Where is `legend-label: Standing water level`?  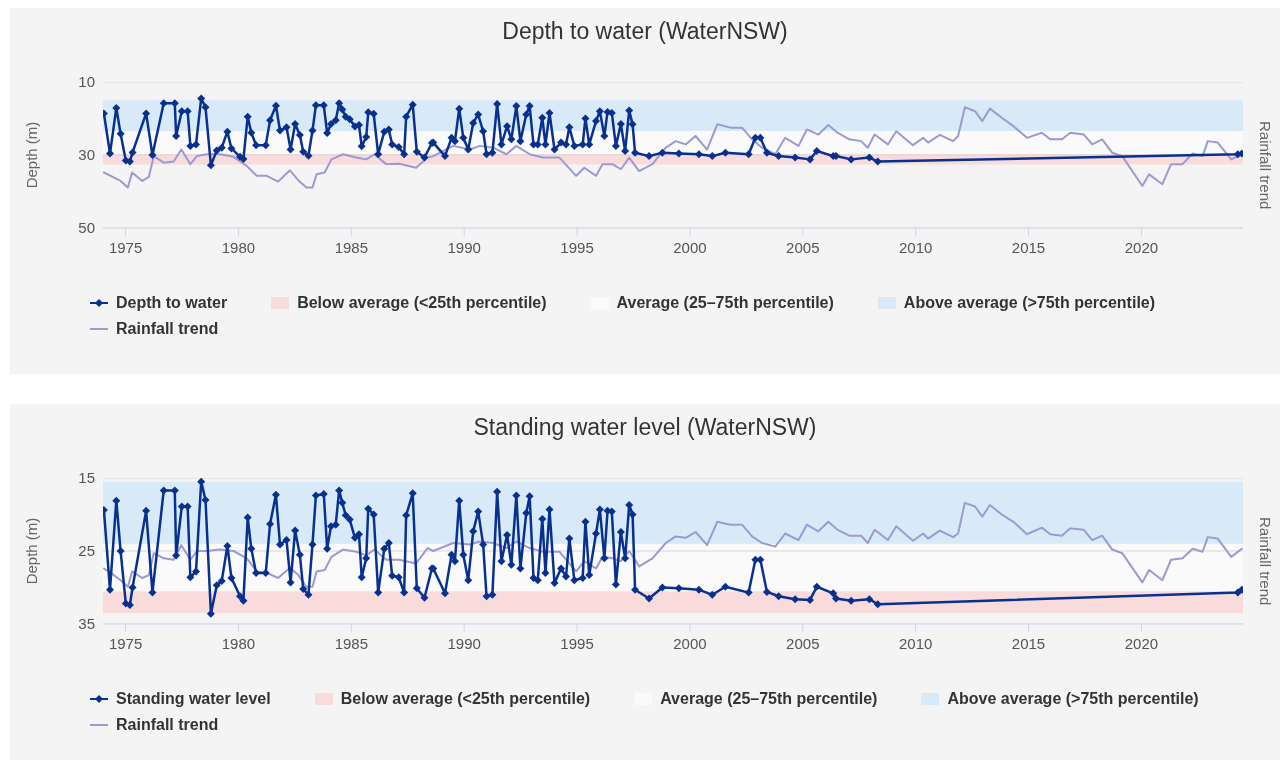 legend-label: Standing water level is located at coordinates (193, 699).